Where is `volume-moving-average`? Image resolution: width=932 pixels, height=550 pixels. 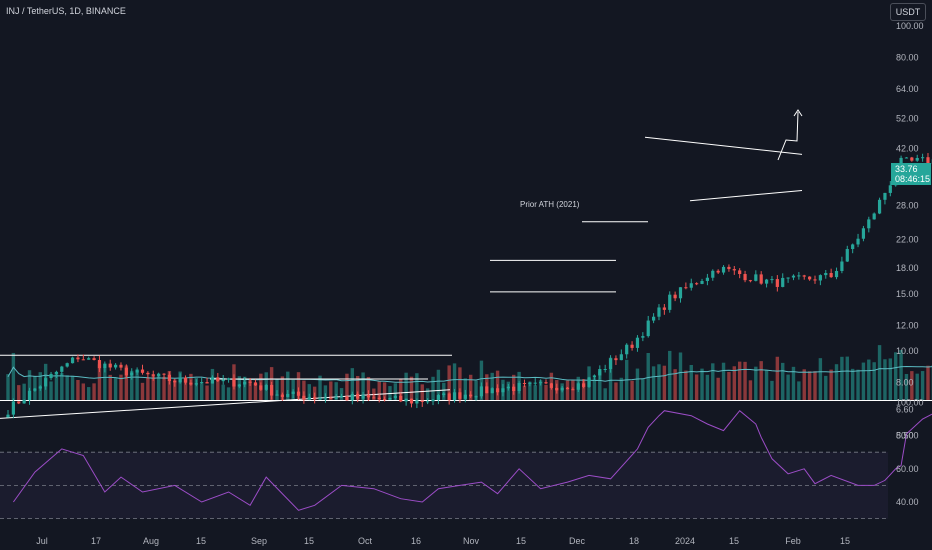
volume-moving-average is located at coordinates (469, 374).